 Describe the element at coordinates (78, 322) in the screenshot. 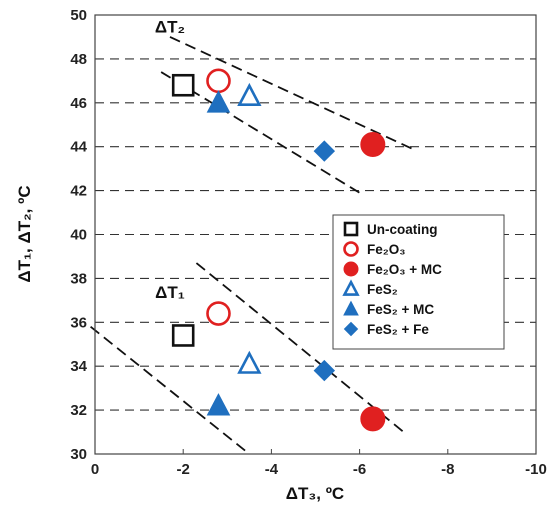

I see `y-tick-36: 36` at that location.